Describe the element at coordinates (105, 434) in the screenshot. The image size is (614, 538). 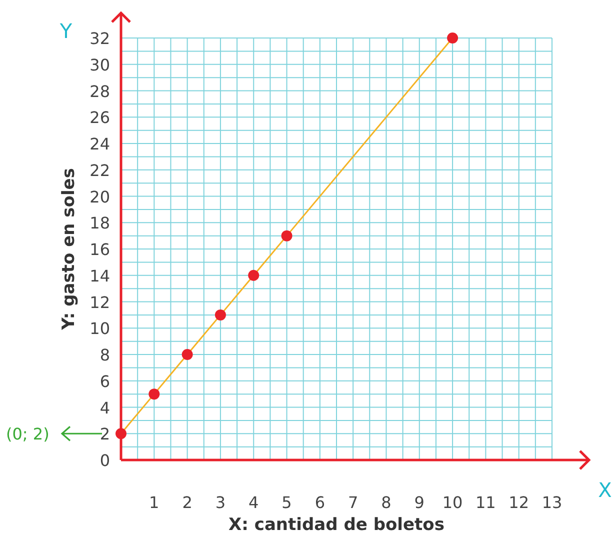
I see `y-tick-label: 2` at that location.